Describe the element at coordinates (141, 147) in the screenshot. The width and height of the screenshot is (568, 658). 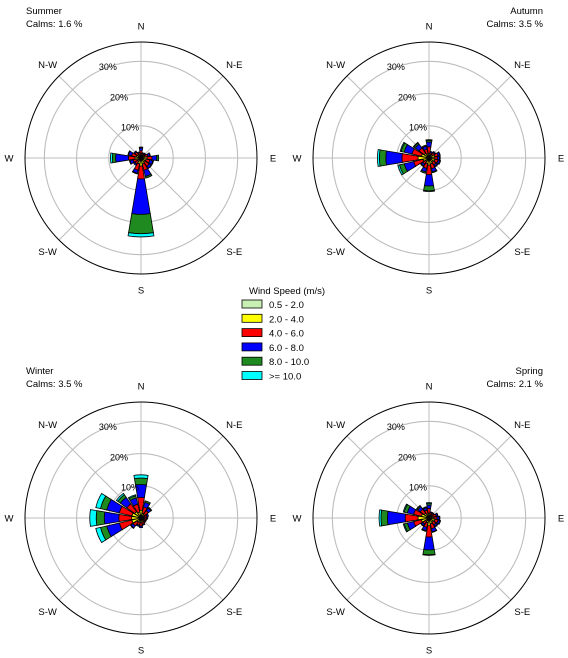
I see `wedge-n-bin4` at that location.